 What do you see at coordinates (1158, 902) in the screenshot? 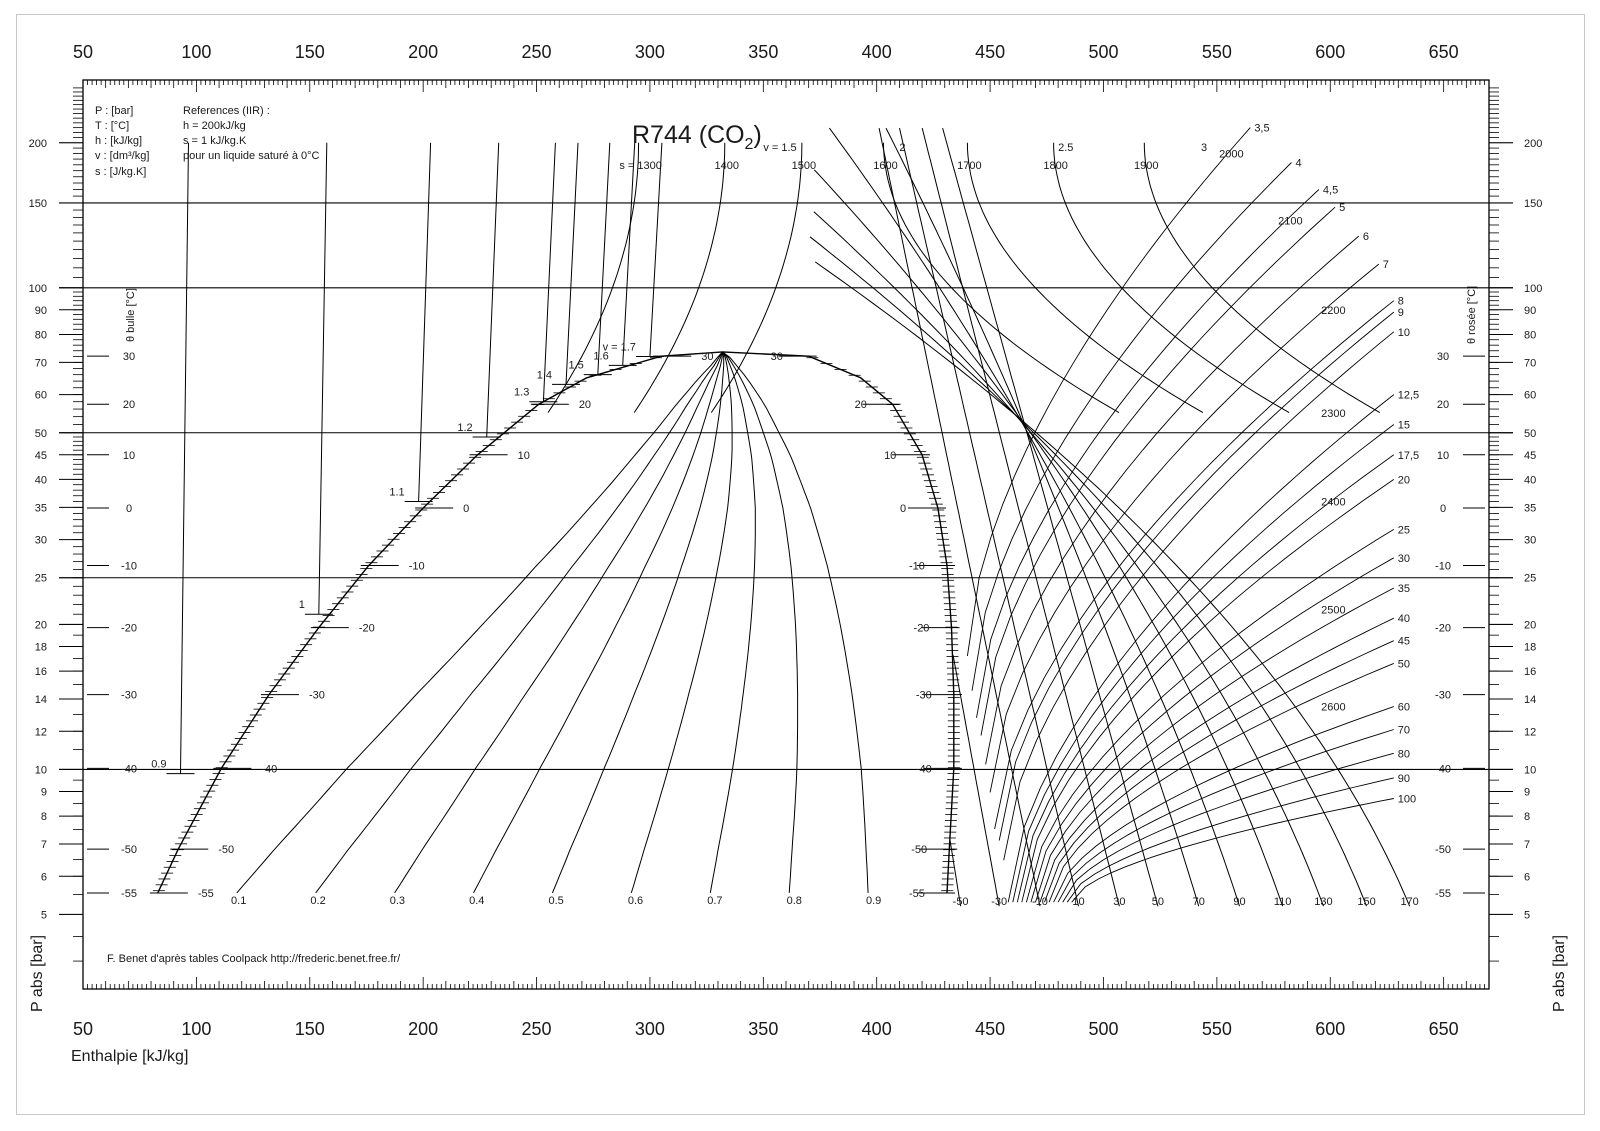
I see `isotherm-bottom-label: 50` at bounding box center [1158, 902].